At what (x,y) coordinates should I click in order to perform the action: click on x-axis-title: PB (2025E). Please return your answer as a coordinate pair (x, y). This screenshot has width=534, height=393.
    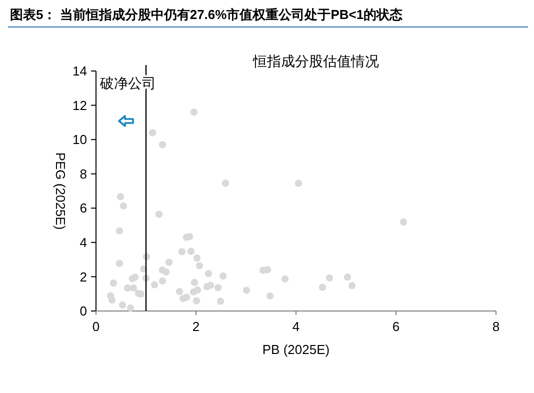
    Looking at the image, I should click on (296, 349).